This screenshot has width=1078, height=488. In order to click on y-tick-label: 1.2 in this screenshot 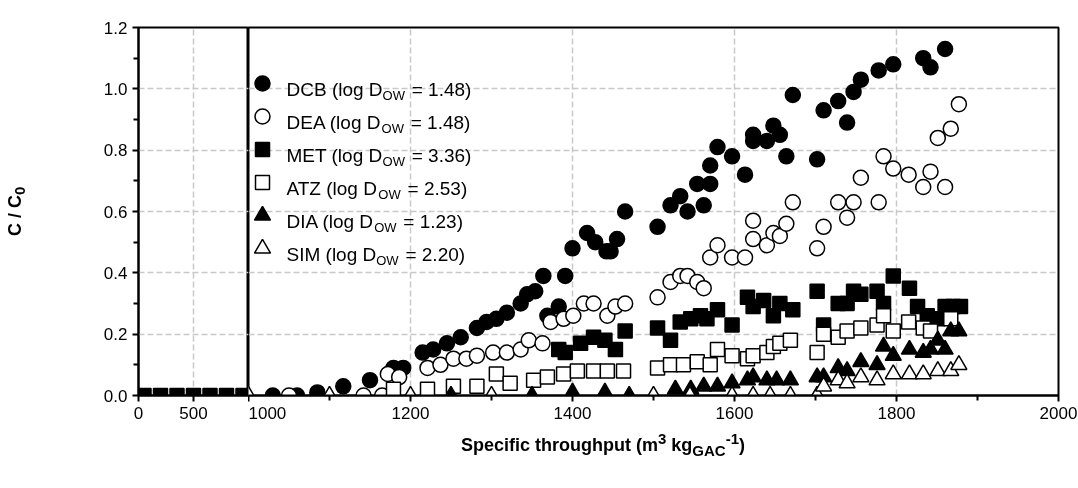, I will do `click(115, 28)`.